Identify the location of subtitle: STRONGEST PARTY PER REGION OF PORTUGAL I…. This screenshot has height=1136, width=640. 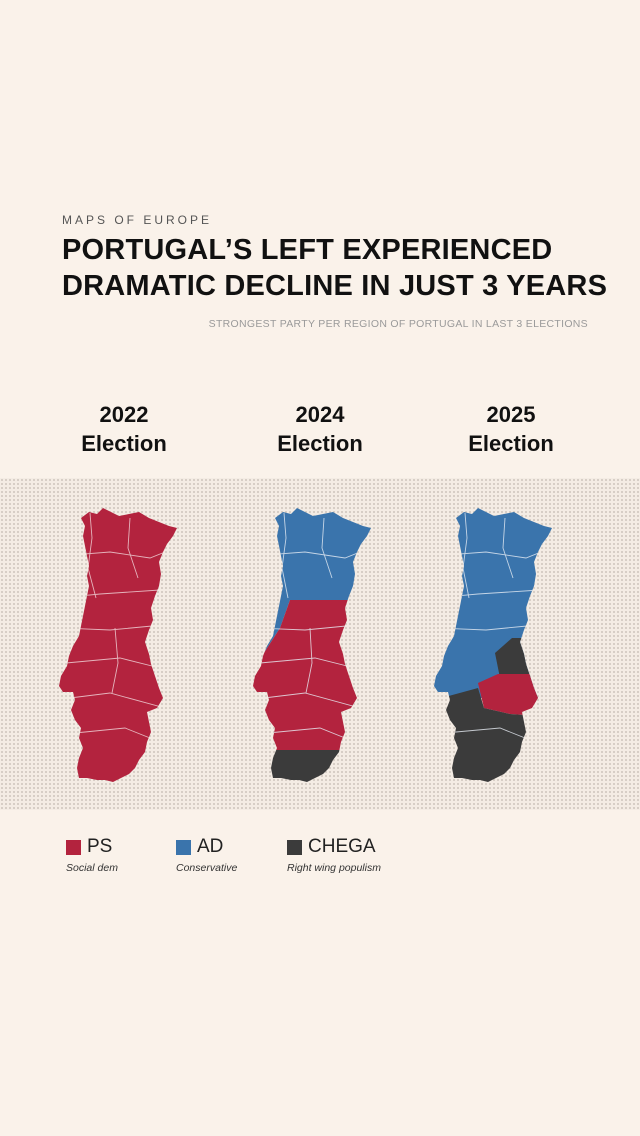
(398, 324).